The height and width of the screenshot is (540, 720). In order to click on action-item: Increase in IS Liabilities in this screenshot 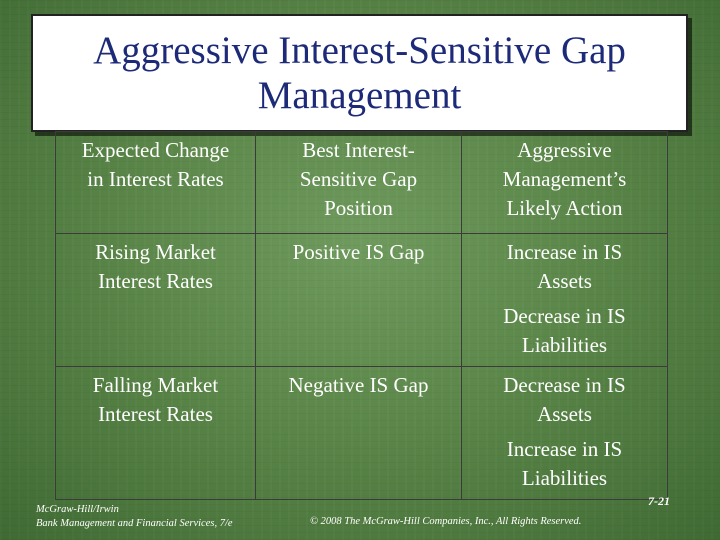, I will do `click(564, 464)`.